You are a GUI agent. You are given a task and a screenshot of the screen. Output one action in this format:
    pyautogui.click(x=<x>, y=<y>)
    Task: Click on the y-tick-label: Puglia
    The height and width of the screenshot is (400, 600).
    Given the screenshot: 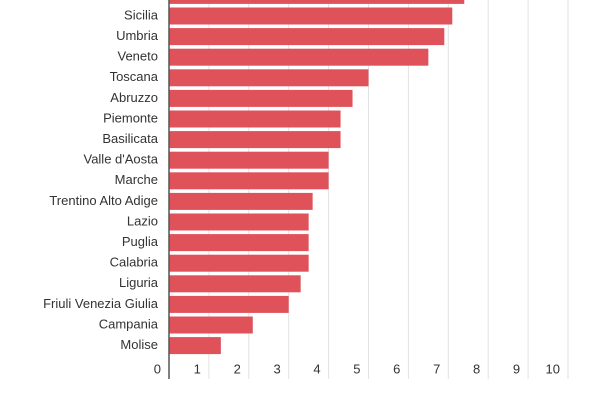 What is the action you would take?
    pyautogui.click(x=140, y=241)
    